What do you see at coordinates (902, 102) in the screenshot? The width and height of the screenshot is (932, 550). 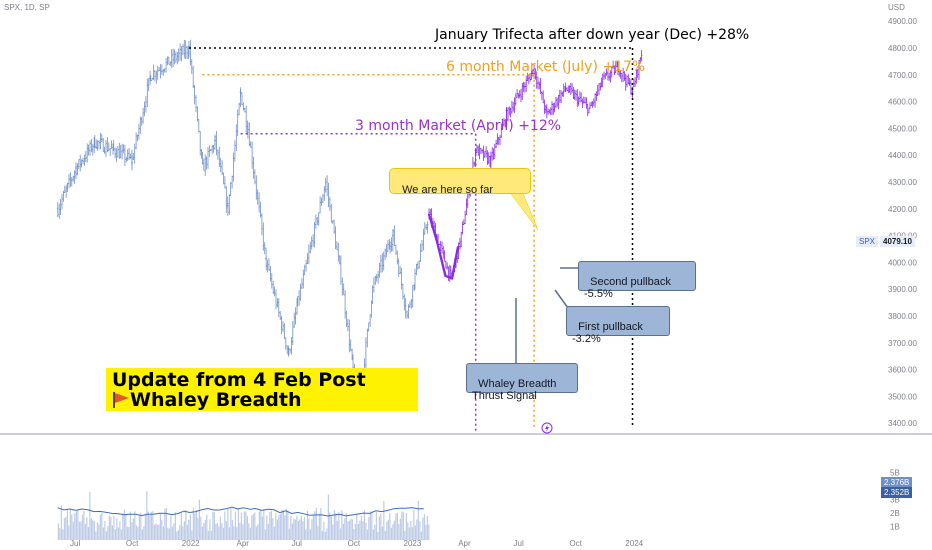 I see `price-tick-label: 4600.00` at bounding box center [902, 102].